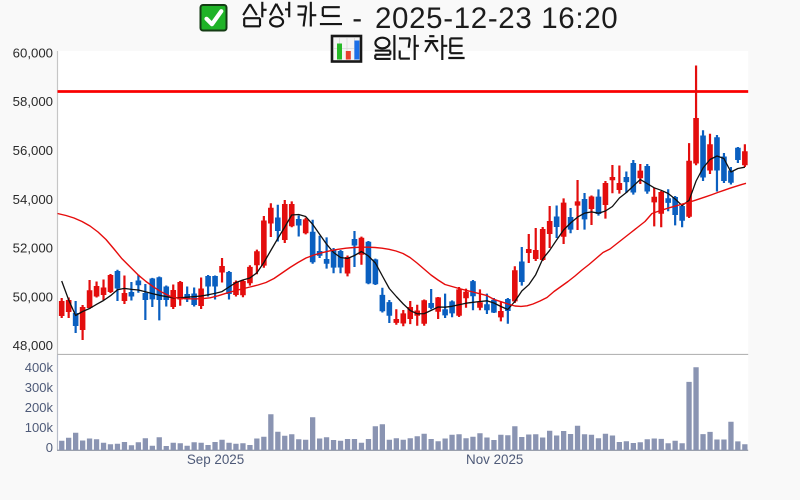 Image resolution: width=800 pixels, height=500 pixels. What do you see at coordinates (39, 407) in the screenshot?
I see `svg-text: 200k` at bounding box center [39, 407].